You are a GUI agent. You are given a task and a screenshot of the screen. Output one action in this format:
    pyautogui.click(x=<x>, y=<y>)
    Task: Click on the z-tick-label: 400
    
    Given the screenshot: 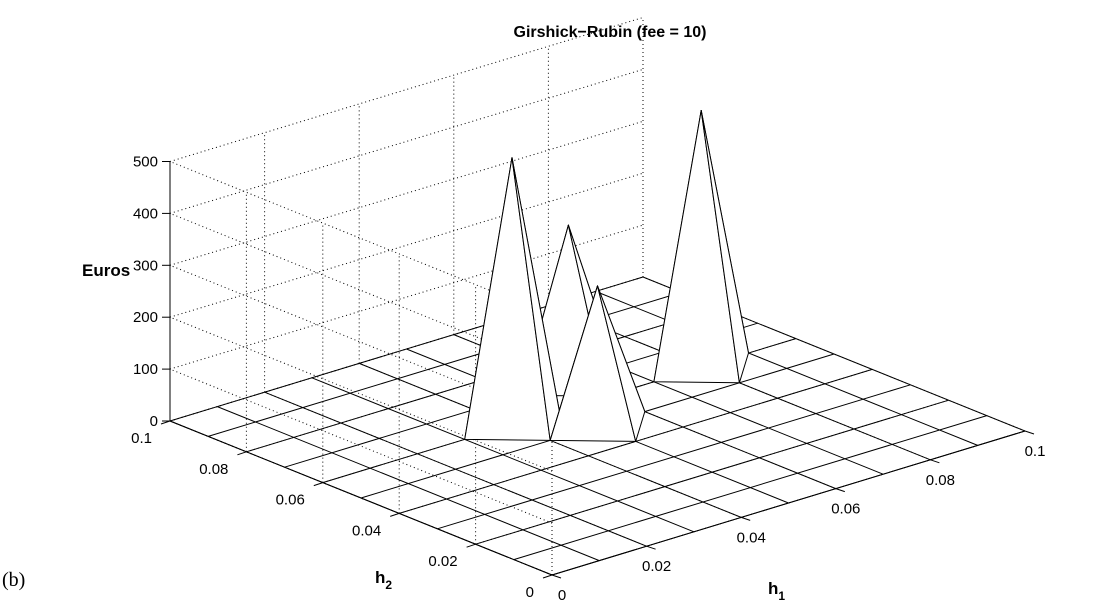 What is the action you would take?
    pyautogui.click(x=145, y=213)
    